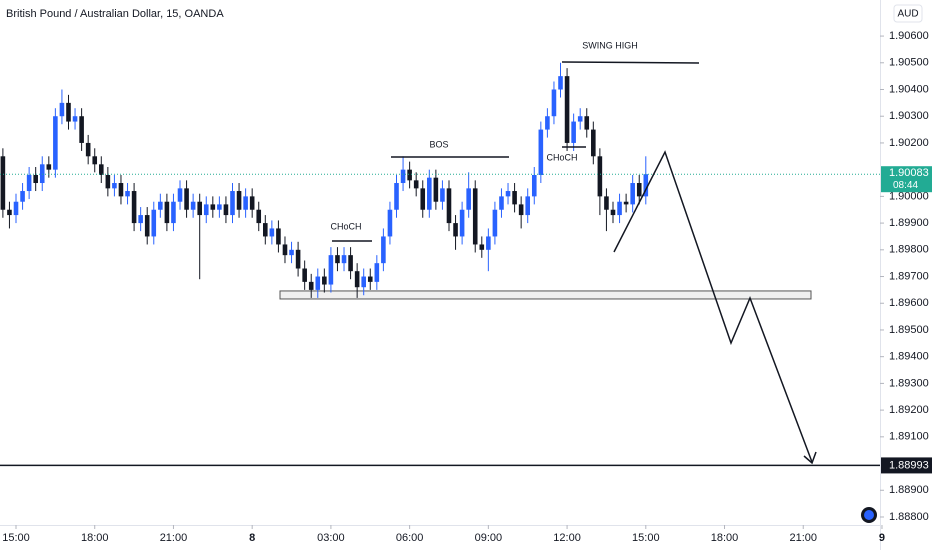 The height and width of the screenshot is (550, 932). I want to click on y-tick-label: 1.89500, so click(909, 330).